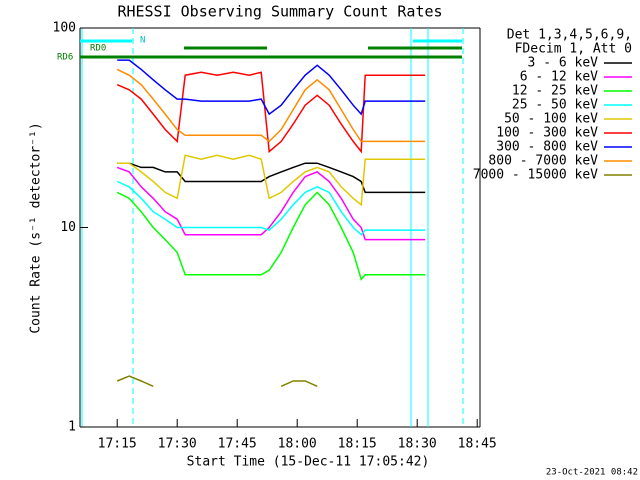 Image resolution: width=640 pixels, height=480 pixels. Describe the element at coordinates (477, 444) in the screenshot. I see `x-tick-label: 18:45` at that location.